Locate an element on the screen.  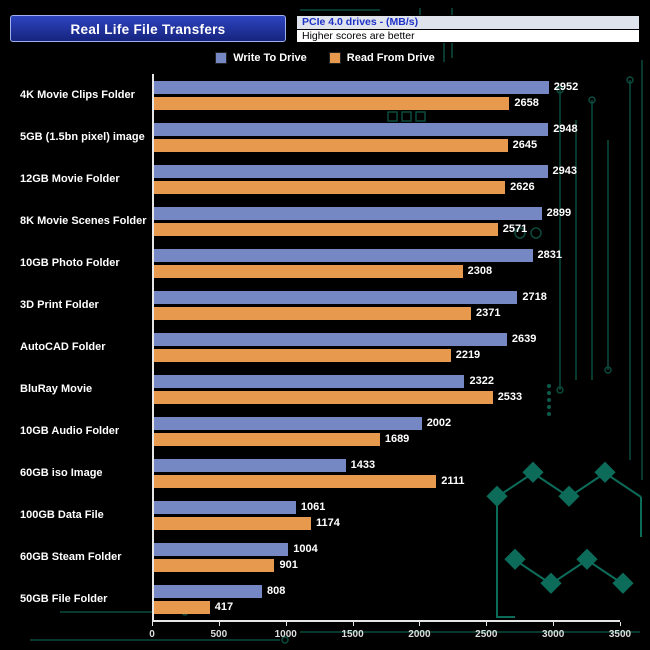
category-label: 10GB Photo Folder is located at coordinates (70, 263).